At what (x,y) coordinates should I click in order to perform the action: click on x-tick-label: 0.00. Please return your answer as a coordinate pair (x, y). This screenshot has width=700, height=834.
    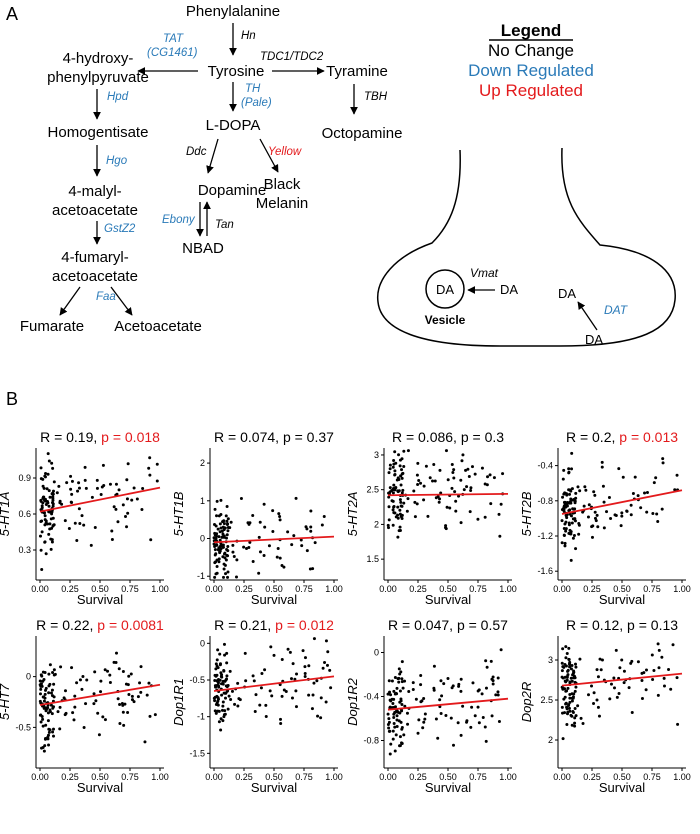
    Looking at the image, I should click on (40, 589).